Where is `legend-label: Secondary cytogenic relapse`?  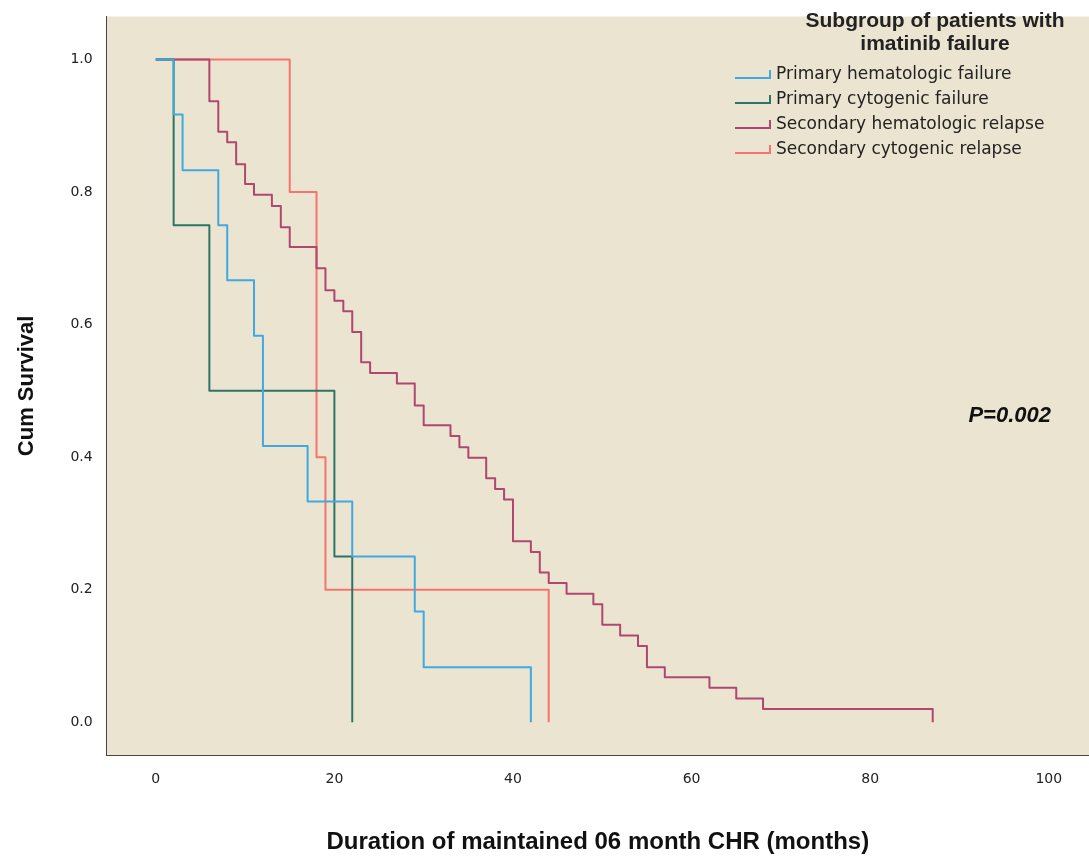 legend-label: Secondary cytogenic relapse is located at coordinates (899, 148).